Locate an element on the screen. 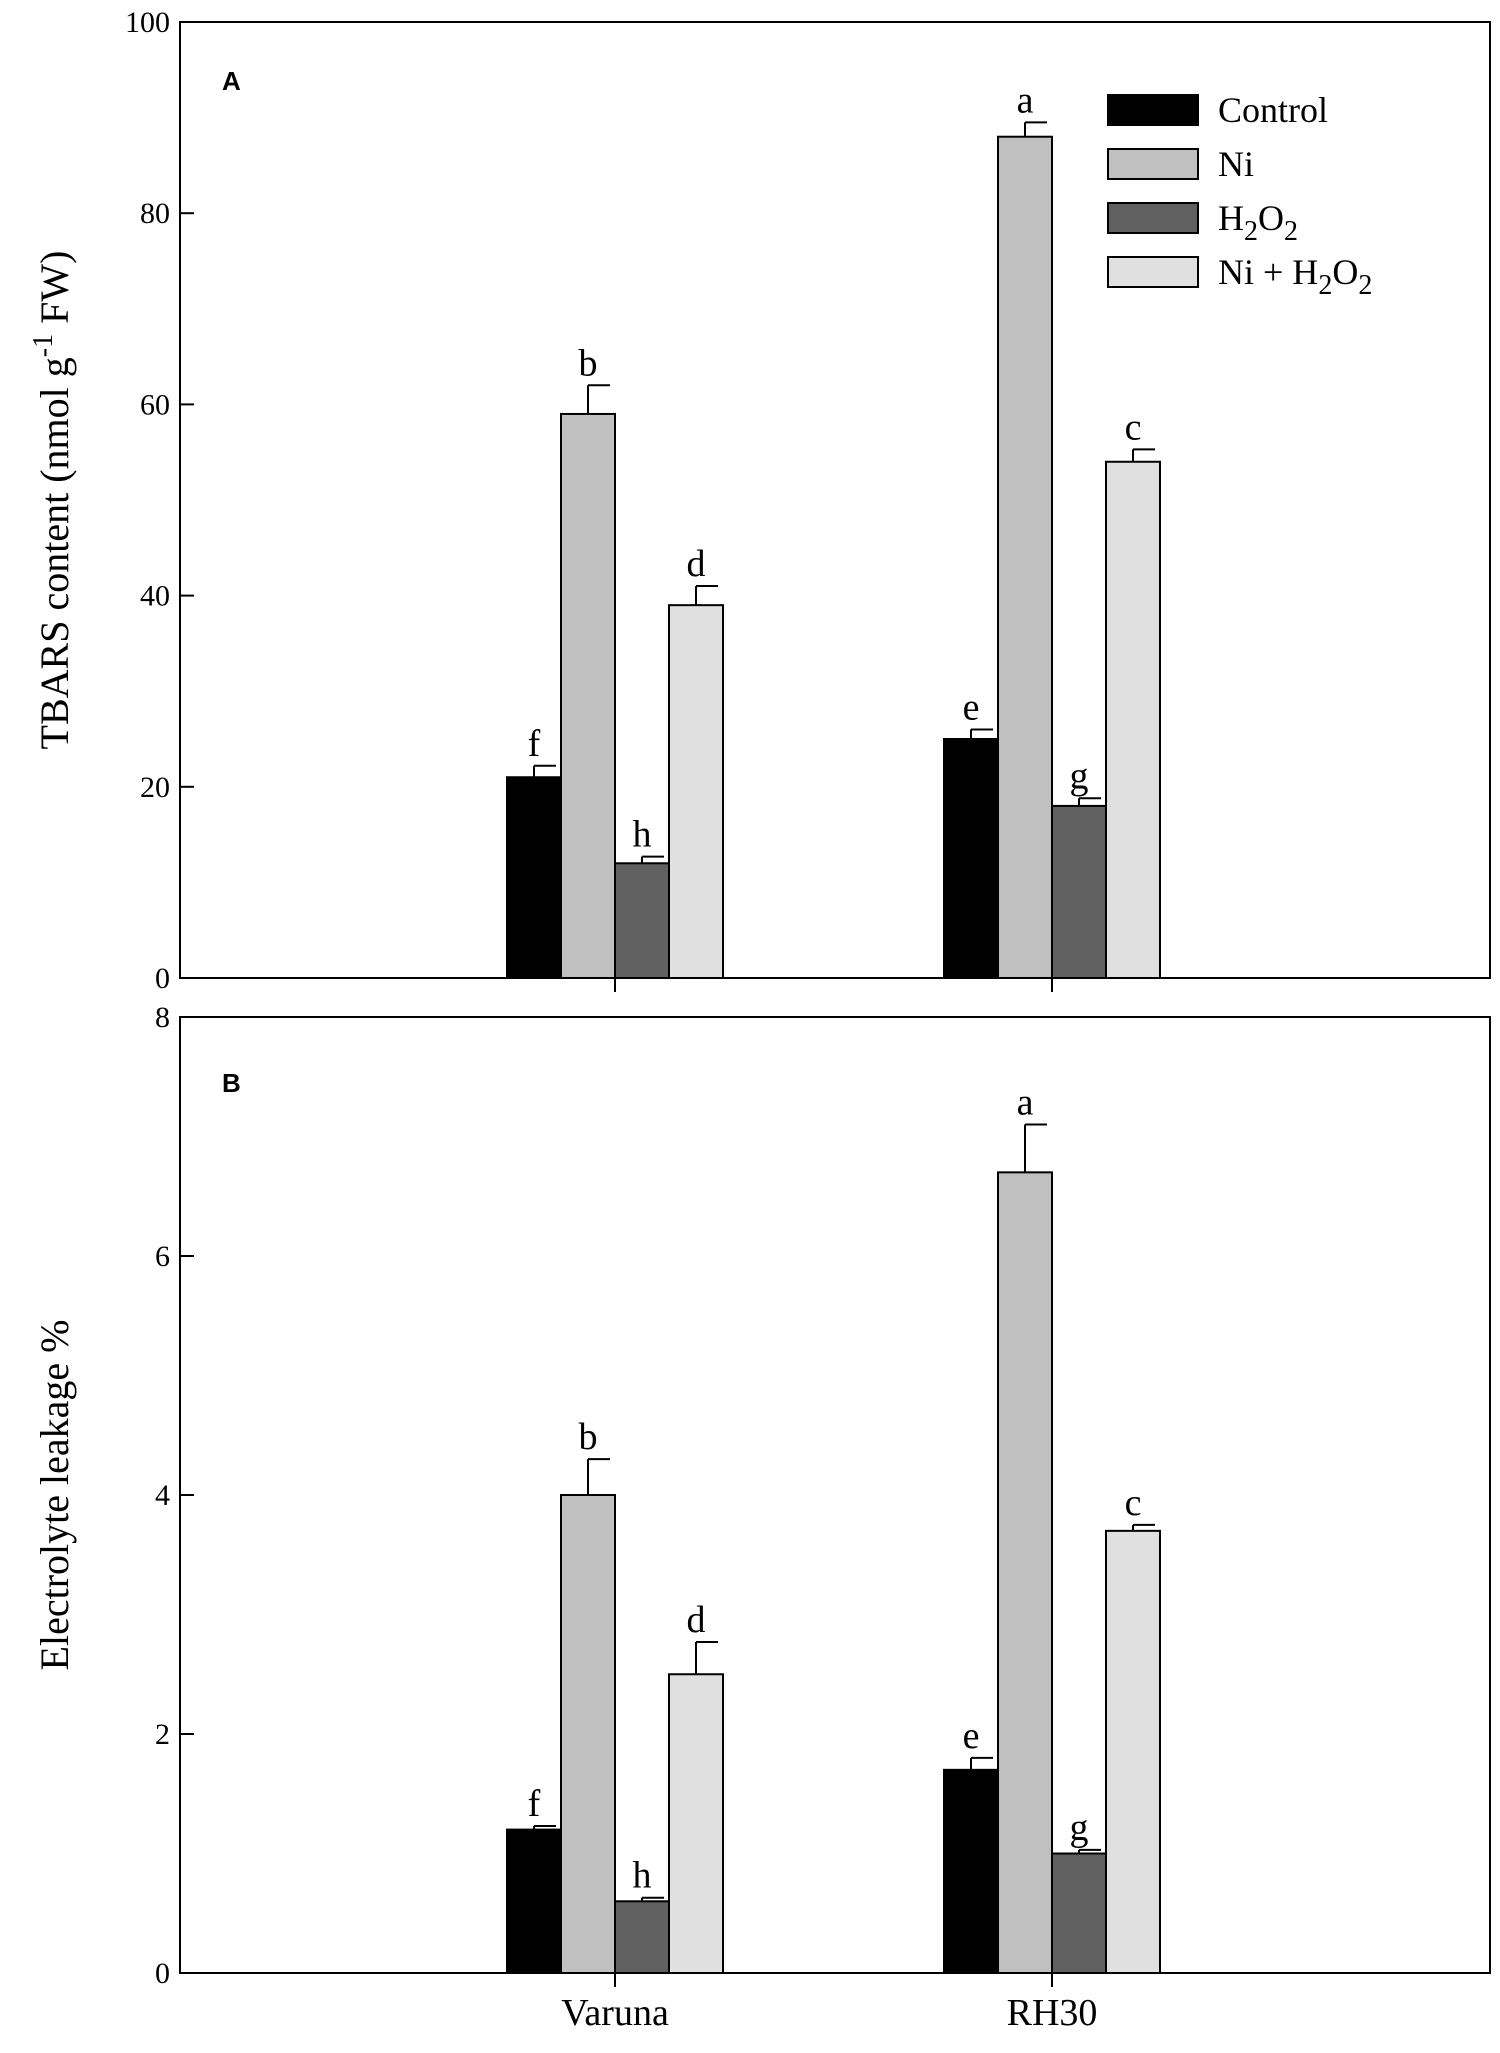 The height and width of the screenshot is (2053, 1500). y-axis-label-main: Electrolyte leakage % is located at coordinates (54, 1495).